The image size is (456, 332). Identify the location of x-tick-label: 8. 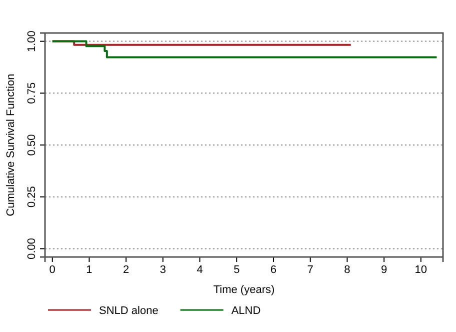
(347, 270).